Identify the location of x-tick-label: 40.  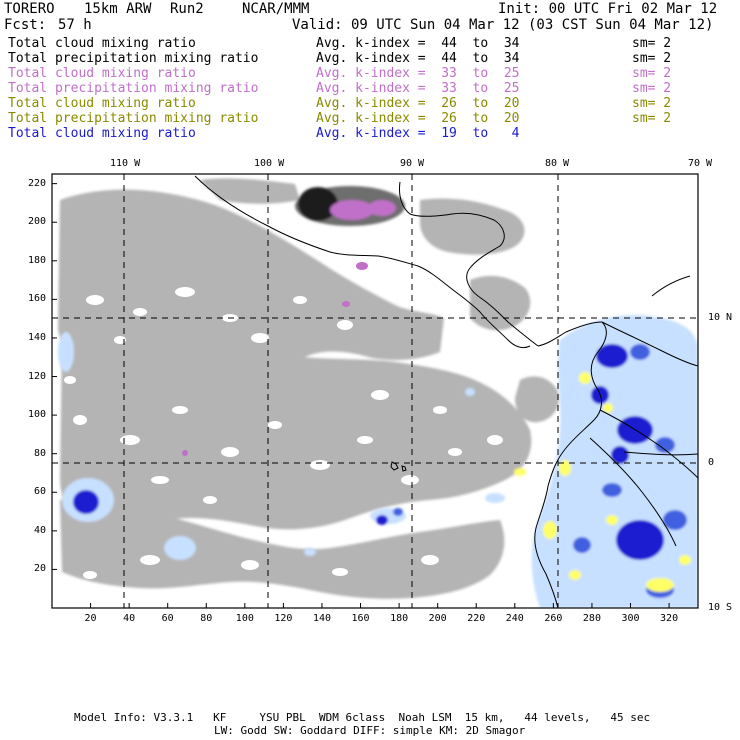
(129, 618).